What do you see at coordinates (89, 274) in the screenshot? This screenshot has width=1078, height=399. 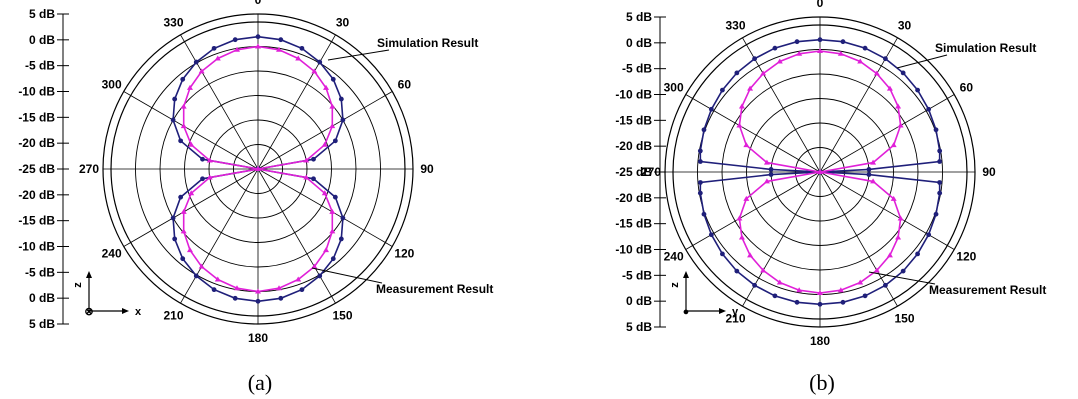 I see `axis-indicator-up-arrow` at bounding box center [89, 274].